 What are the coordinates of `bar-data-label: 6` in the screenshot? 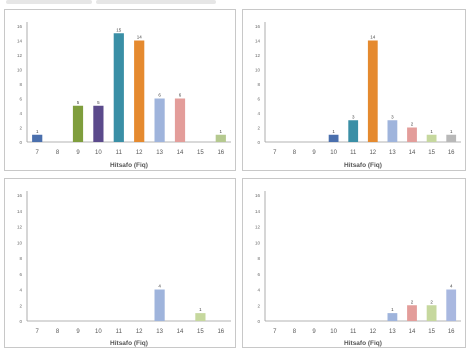 It's located at (180, 95).